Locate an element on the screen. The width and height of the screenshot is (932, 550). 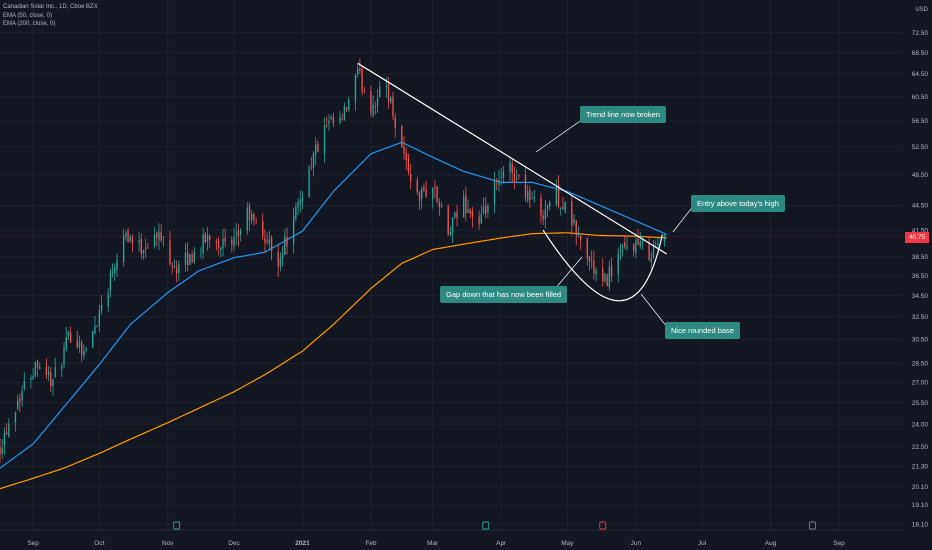
time-axis: Sep Oct Nov Dec 2021 Feb Mar Apr May Jun Jul Aug Sep is located at coordinates (451, 538).